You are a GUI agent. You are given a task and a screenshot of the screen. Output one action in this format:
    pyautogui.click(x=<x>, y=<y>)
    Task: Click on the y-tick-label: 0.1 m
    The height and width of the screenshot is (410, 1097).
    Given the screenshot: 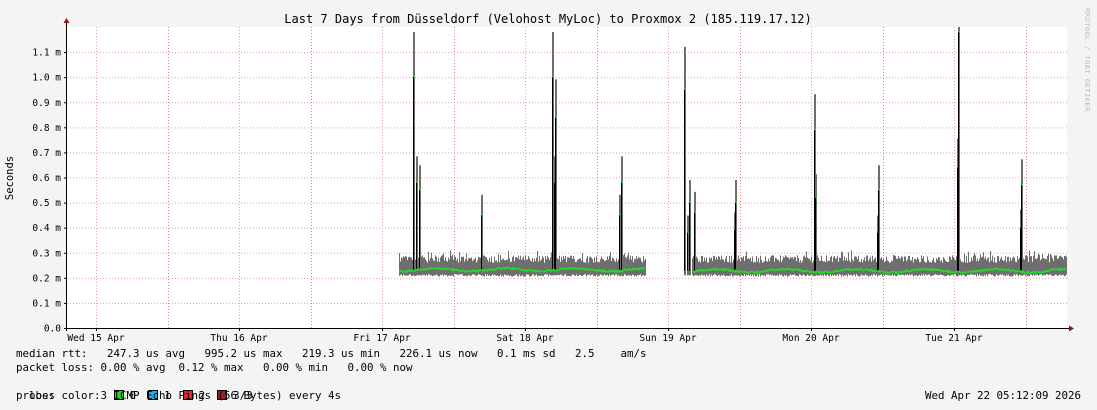 What is the action you would take?
    pyautogui.click(x=46, y=303)
    